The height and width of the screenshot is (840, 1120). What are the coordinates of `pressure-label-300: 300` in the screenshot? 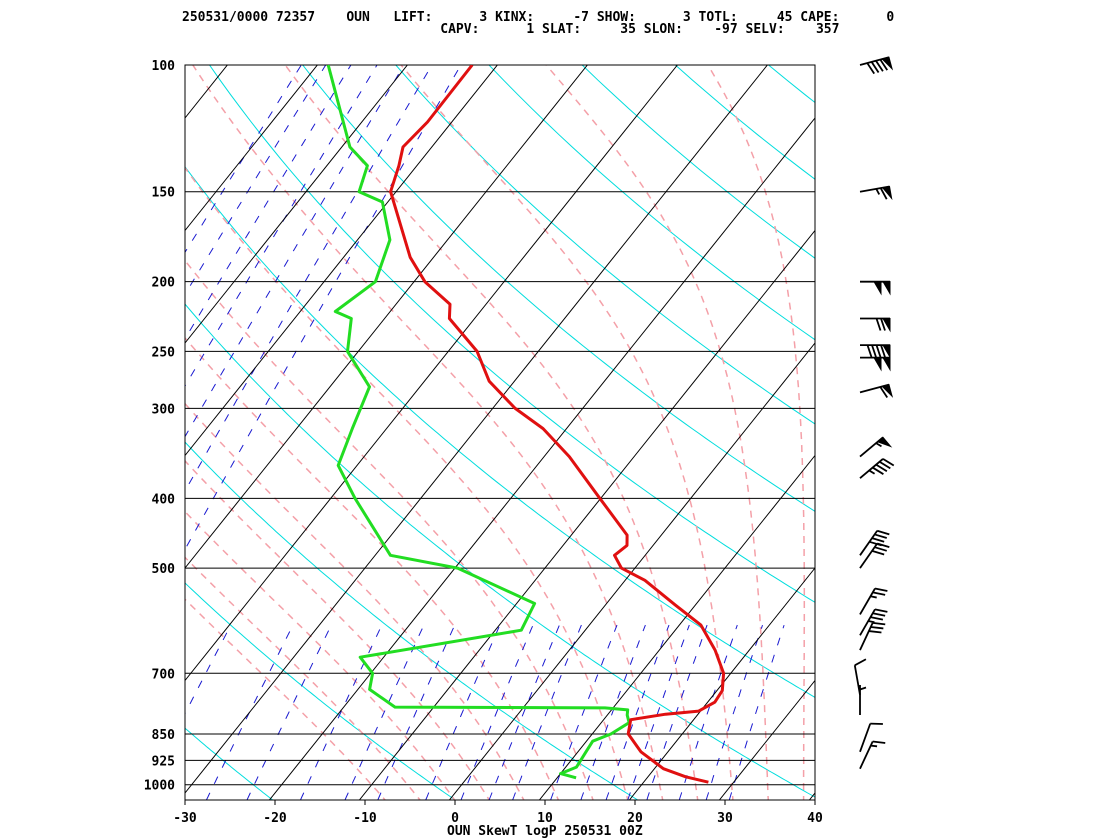 It's located at (164, 409).